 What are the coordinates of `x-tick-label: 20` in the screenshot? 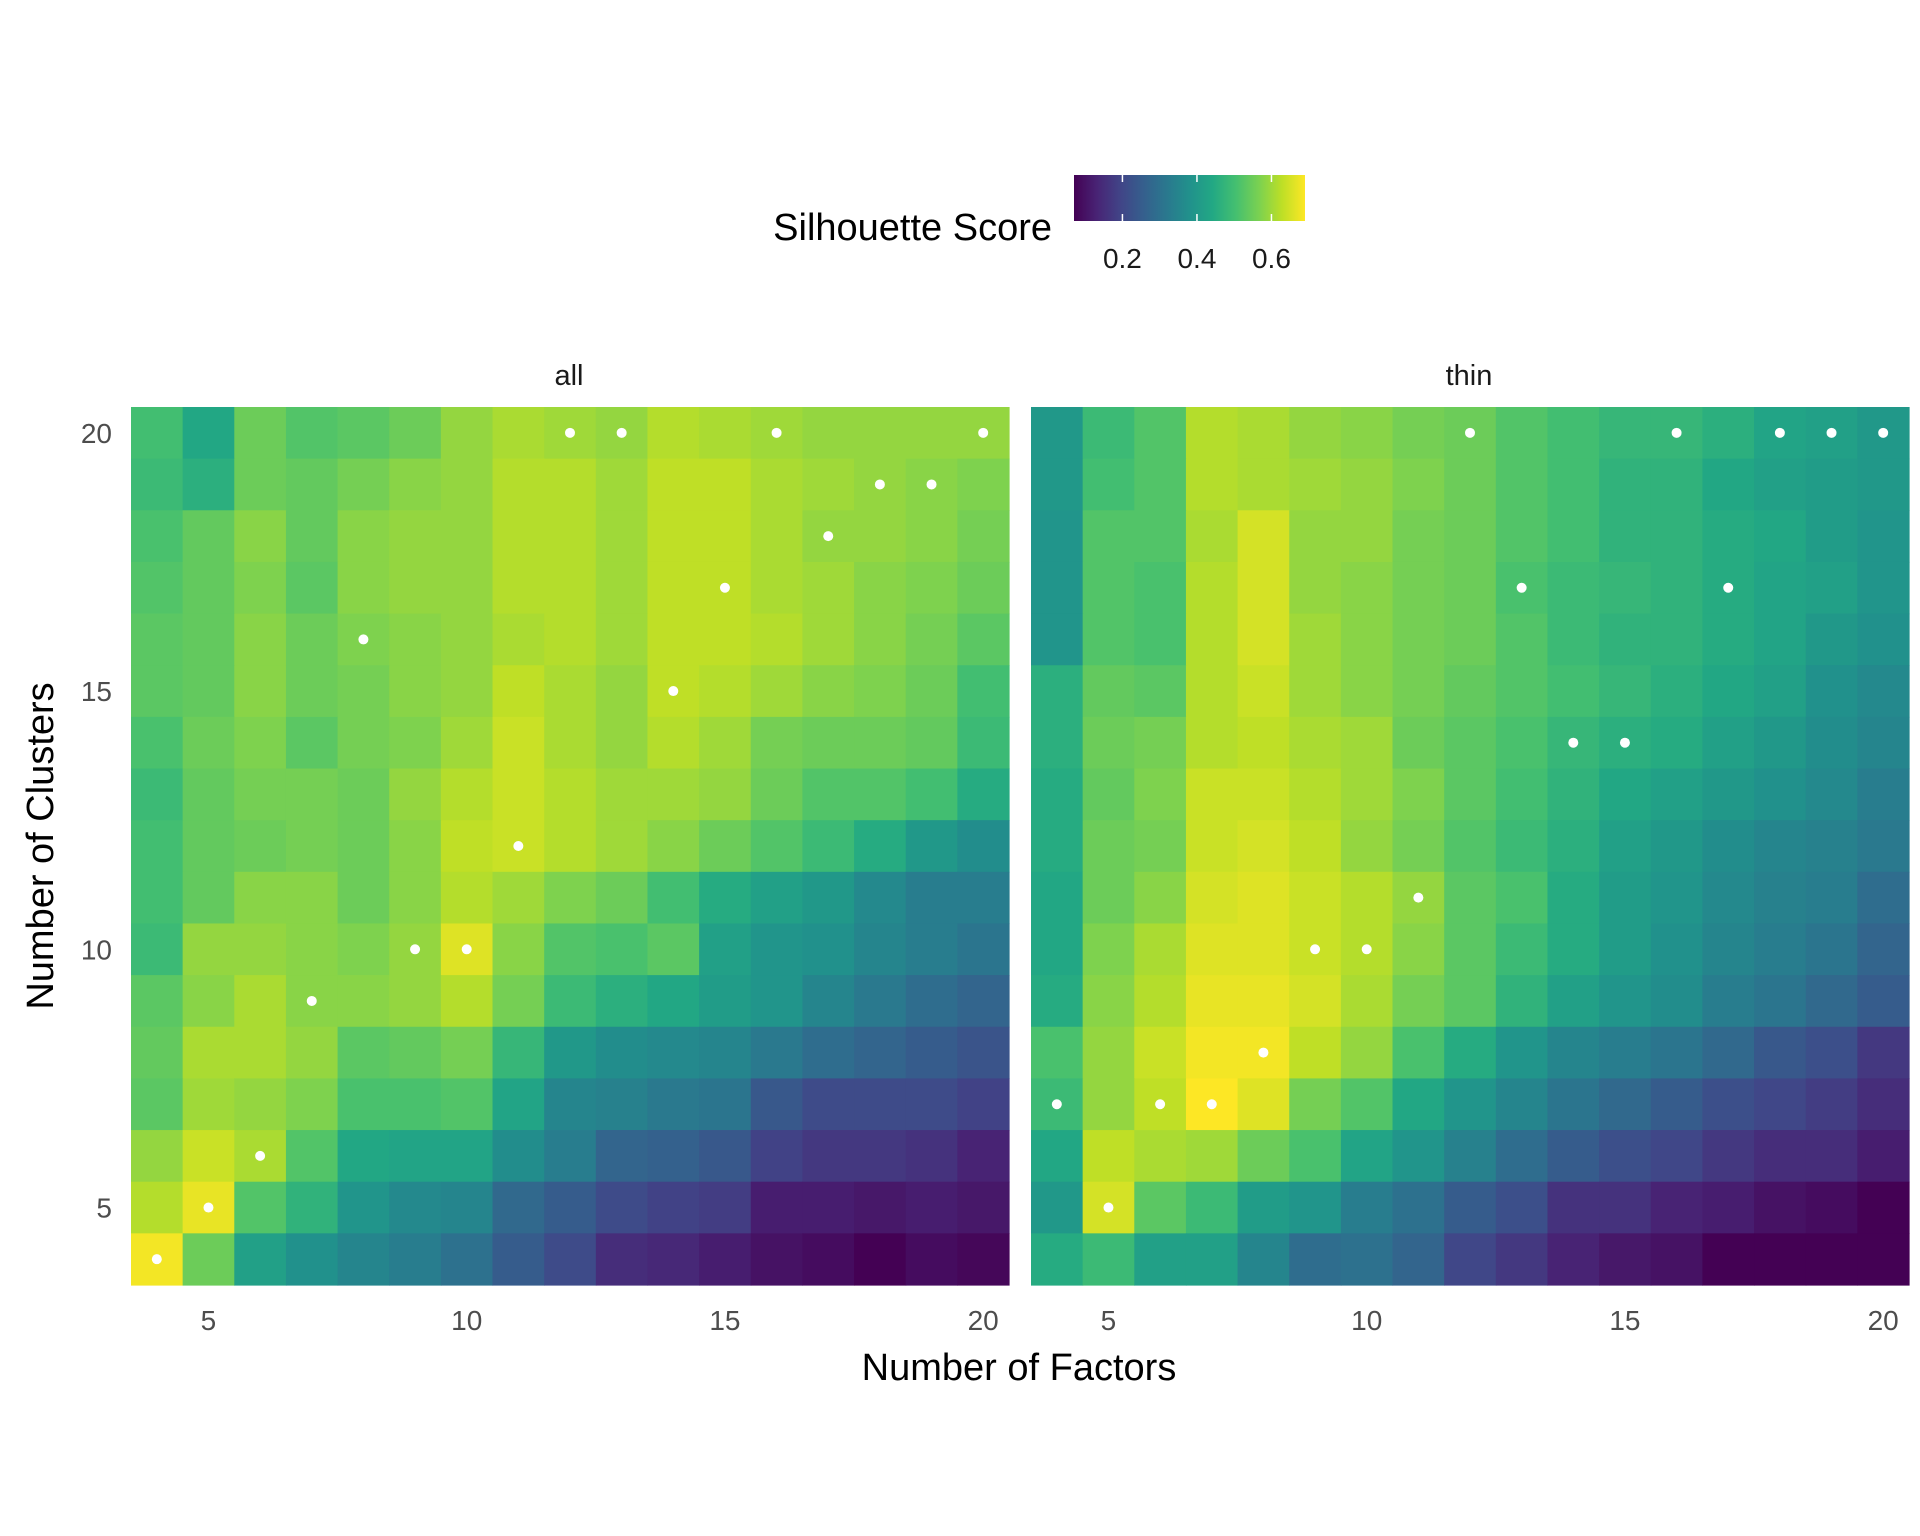 It's located at (983, 1320).